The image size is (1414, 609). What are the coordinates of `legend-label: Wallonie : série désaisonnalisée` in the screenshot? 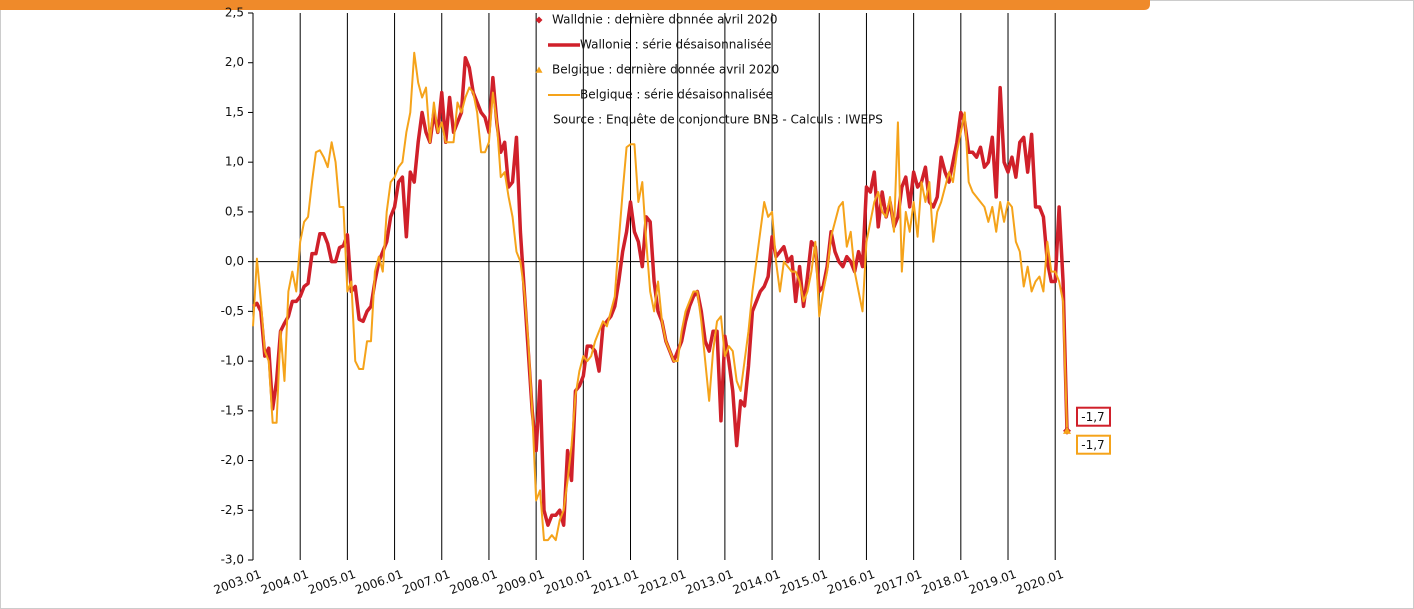 It's located at (675, 45).